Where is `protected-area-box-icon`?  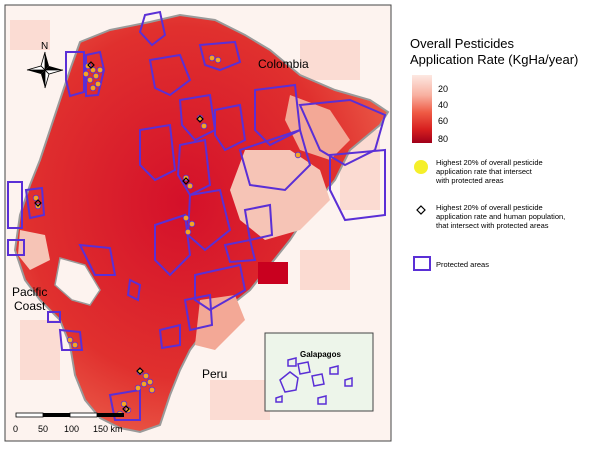 protected-area-box-icon is located at coordinates (422, 263).